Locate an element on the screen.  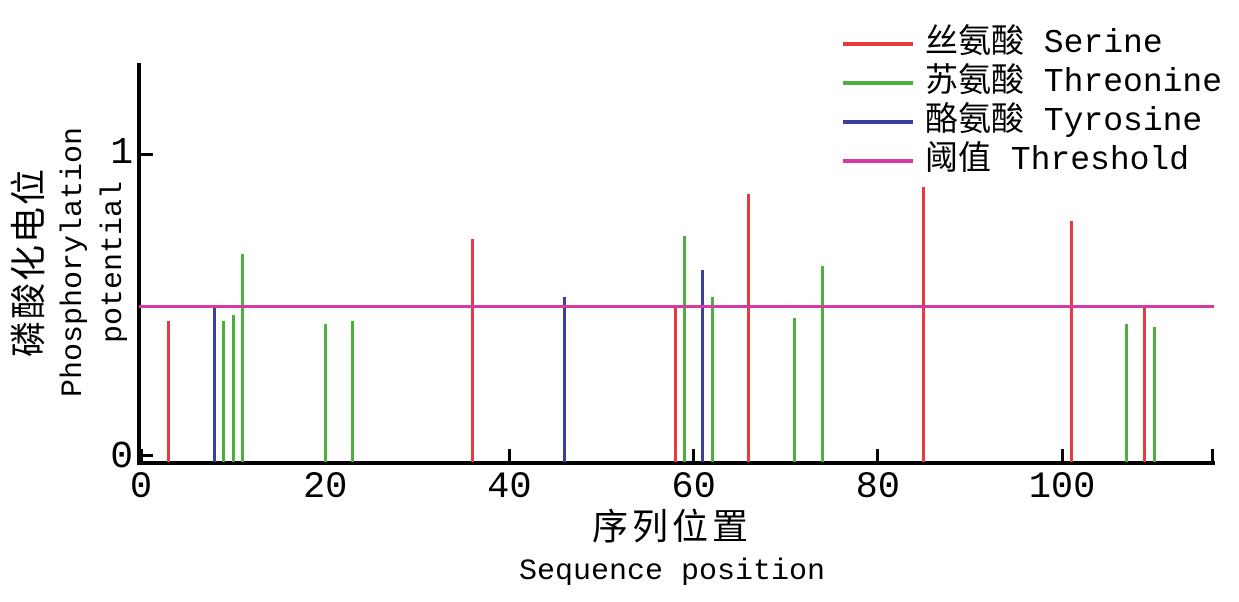
stem-tyrosine-pos8 is located at coordinates (215, 384).